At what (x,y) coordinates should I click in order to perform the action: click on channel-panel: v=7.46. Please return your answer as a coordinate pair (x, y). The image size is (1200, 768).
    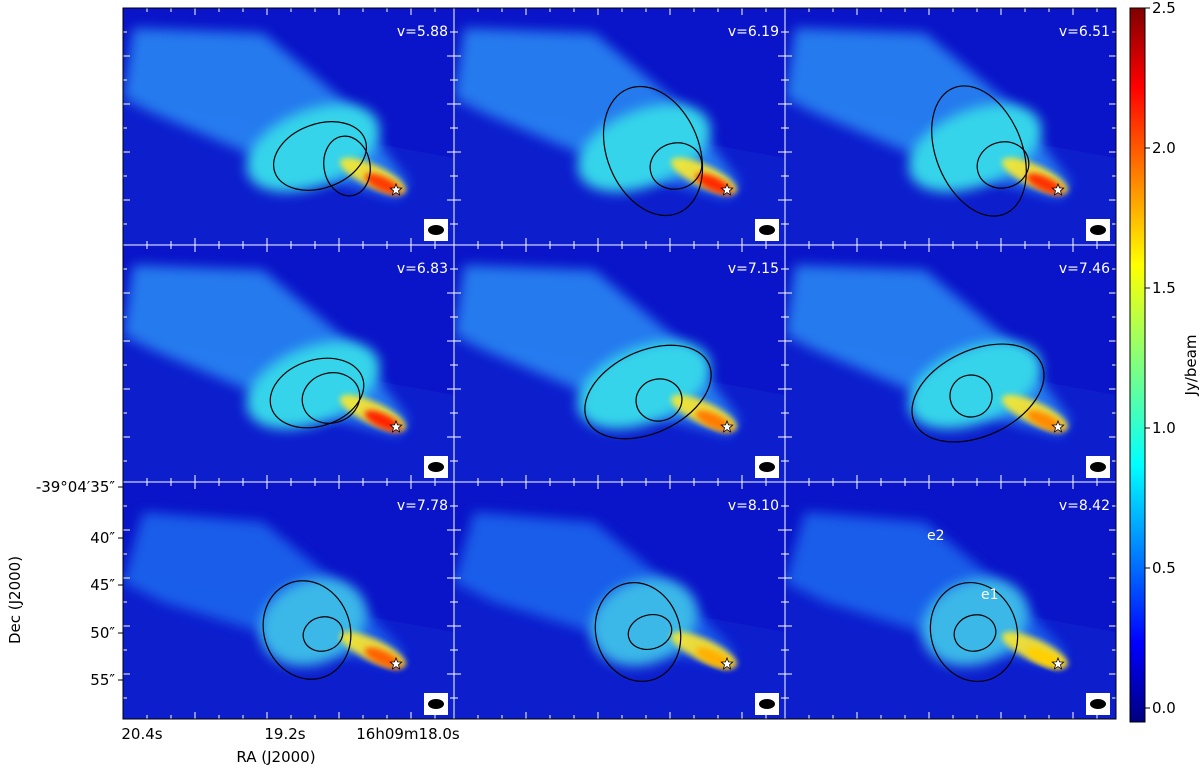
    Looking at the image, I should click on (950, 363).